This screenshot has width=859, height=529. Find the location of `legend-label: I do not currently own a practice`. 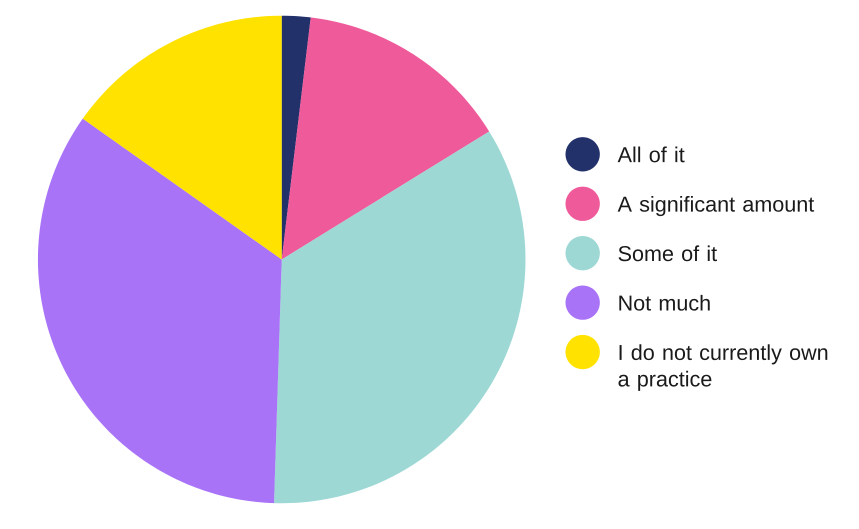

legend-label: I do not currently own a practice is located at coordinates (723, 367).